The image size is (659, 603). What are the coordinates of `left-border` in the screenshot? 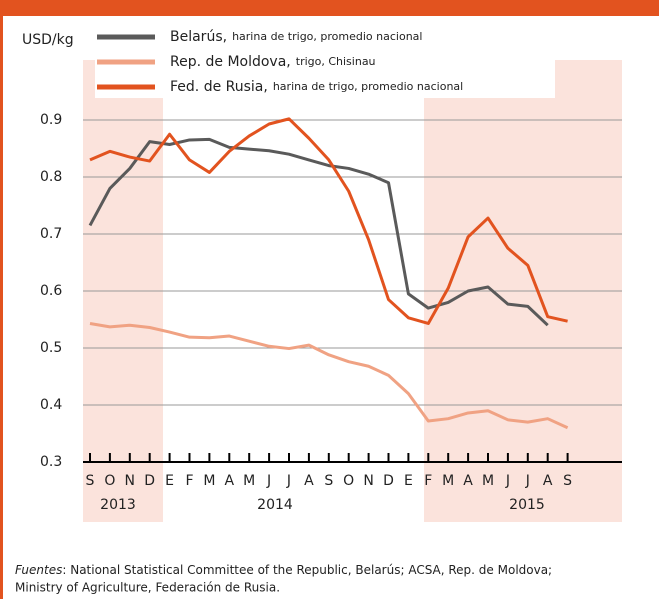 It's located at (1, 299).